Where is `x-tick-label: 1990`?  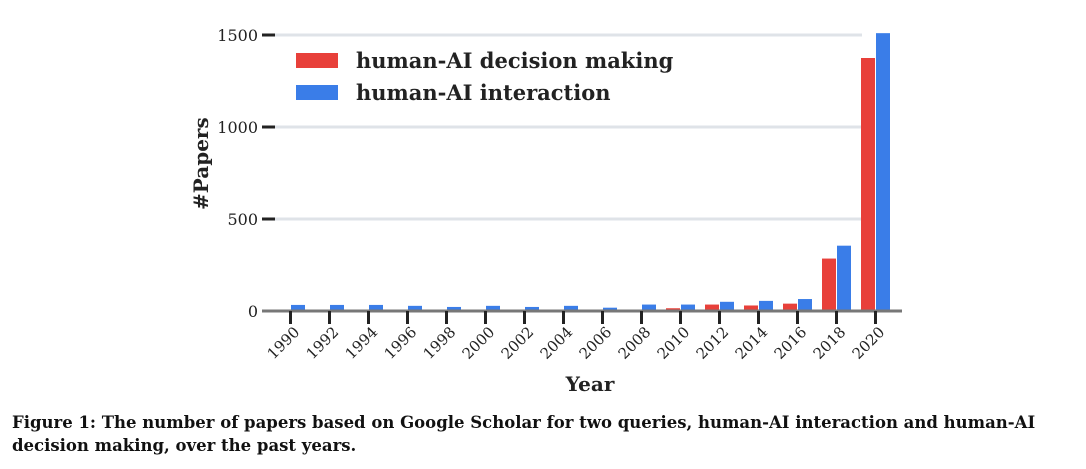
x-tick-label: 1990 is located at coordinates (284, 343).